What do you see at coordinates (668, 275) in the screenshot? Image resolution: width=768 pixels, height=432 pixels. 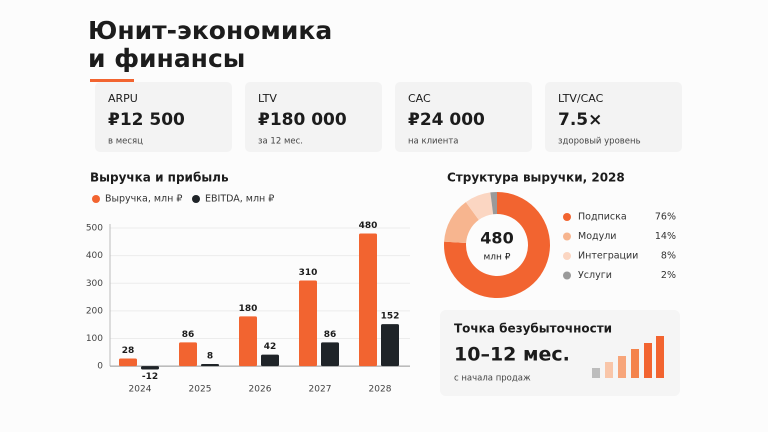 I see `legend-value: 2%` at bounding box center [668, 275].